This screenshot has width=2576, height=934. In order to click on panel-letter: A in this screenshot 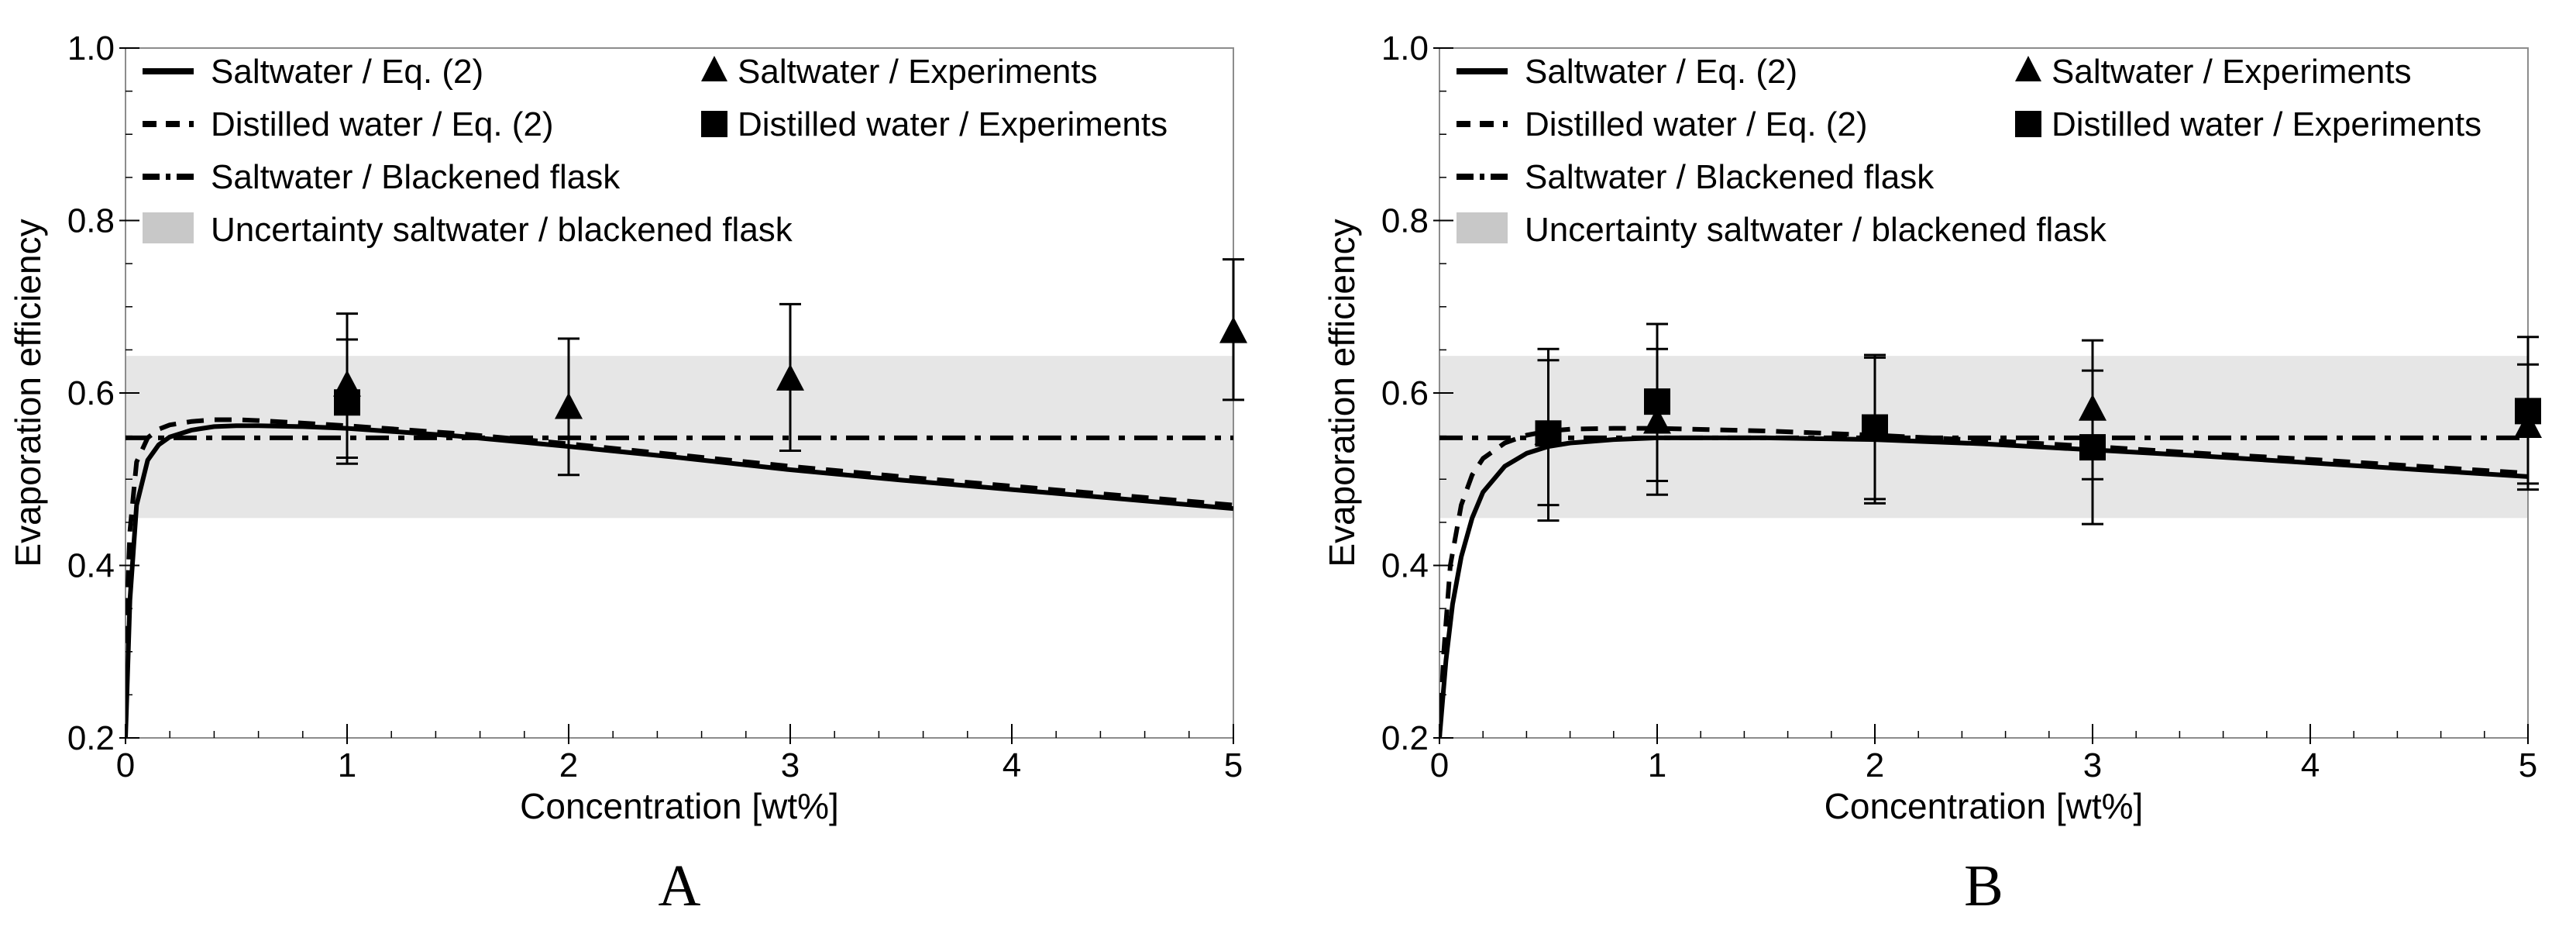, I will do `click(680, 886)`.